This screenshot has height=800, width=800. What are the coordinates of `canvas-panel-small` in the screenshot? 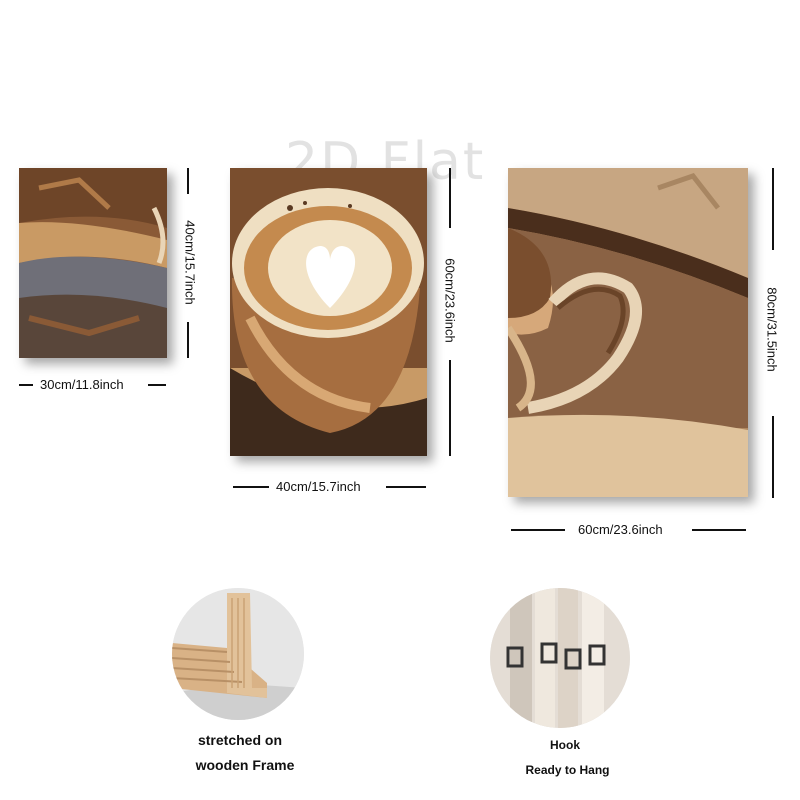 It's located at (93, 263).